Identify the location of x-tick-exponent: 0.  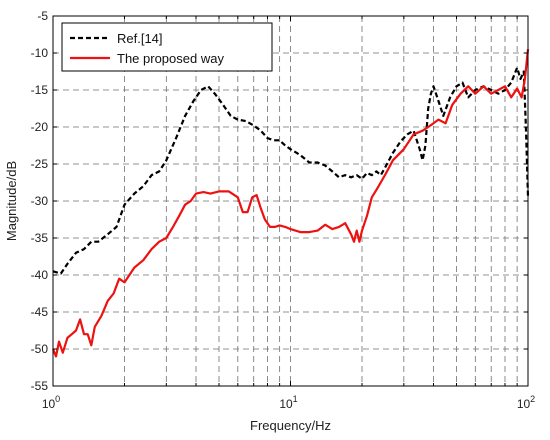
(57, 399).